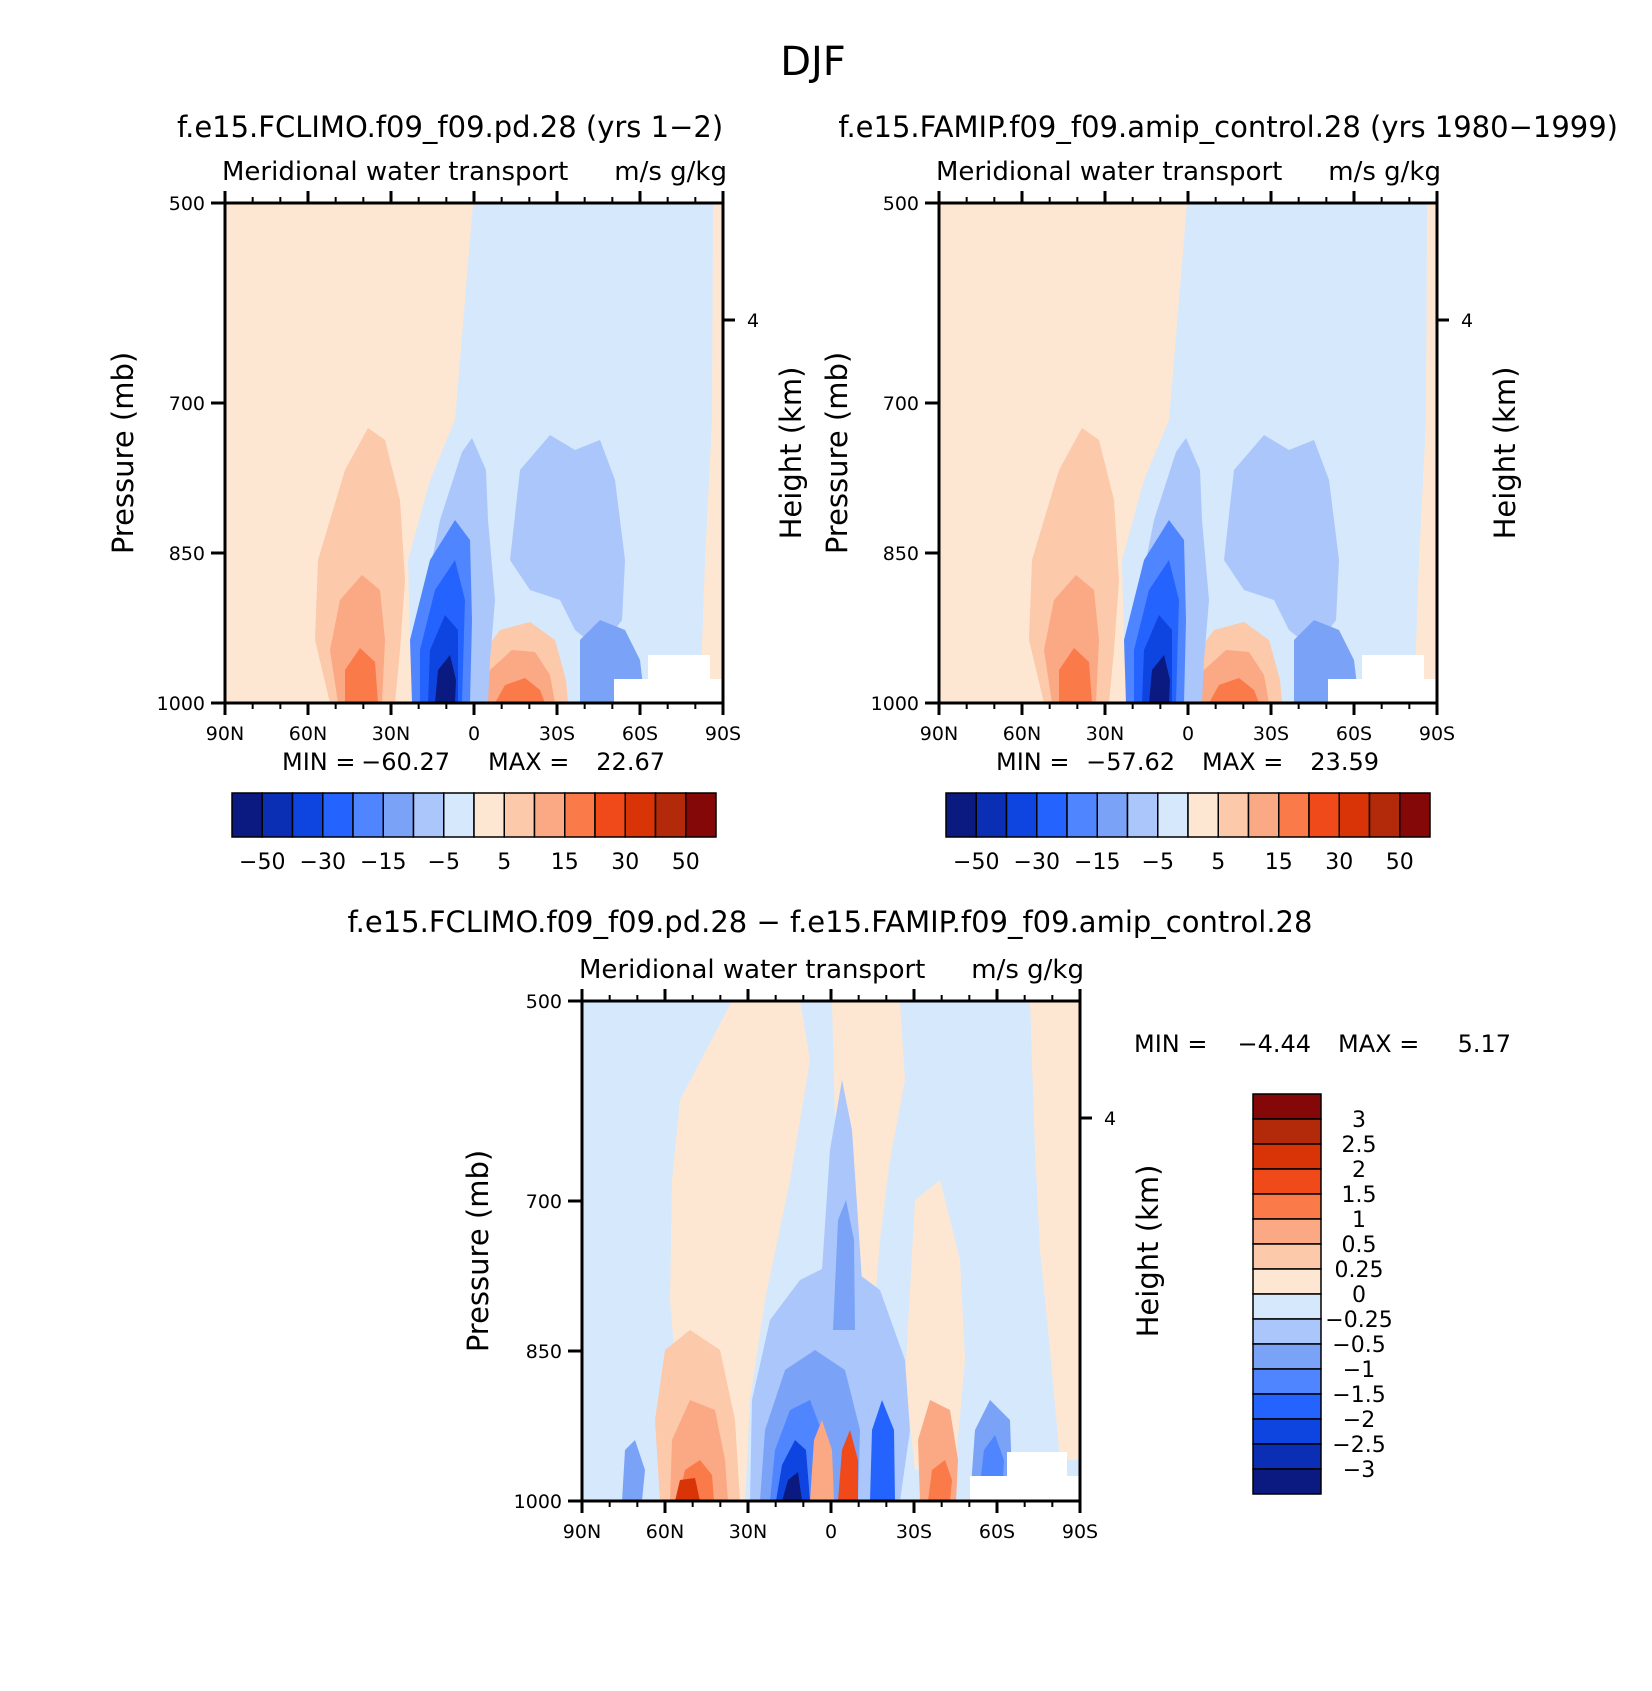  What do you see at coordinates (1359, 1170) in the screenshot?
I see `colorbar-label: 2` at bounding box center [1359, 1170].